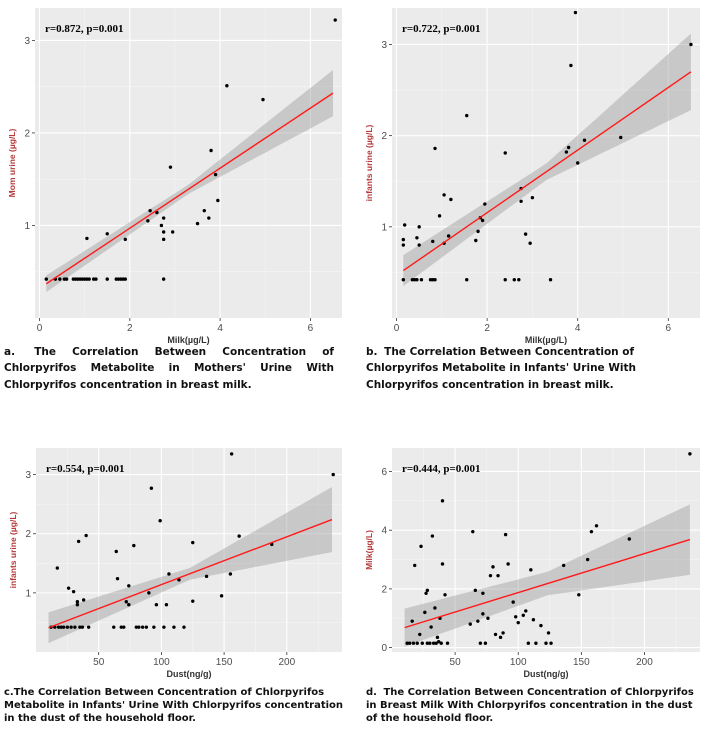  I want to click on confidence-band, so click(190, 565).